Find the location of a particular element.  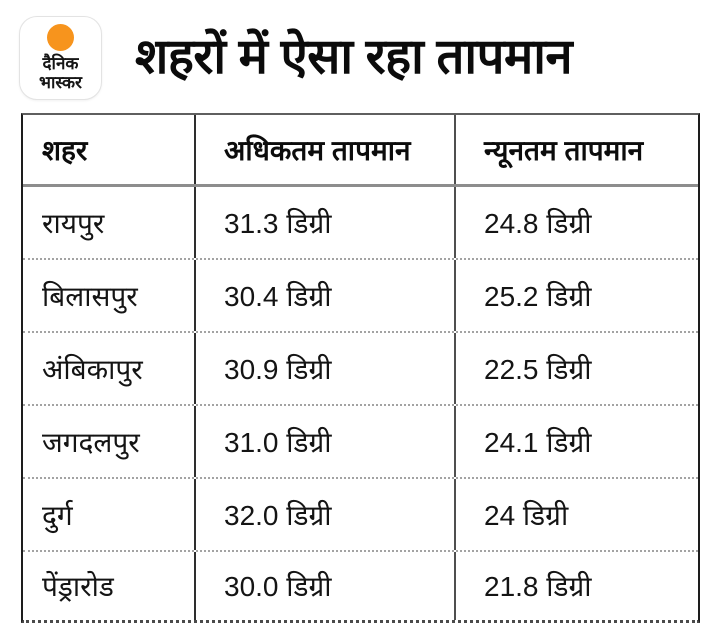

city-name: बिलासपुर is located at coordinates (109, 295).